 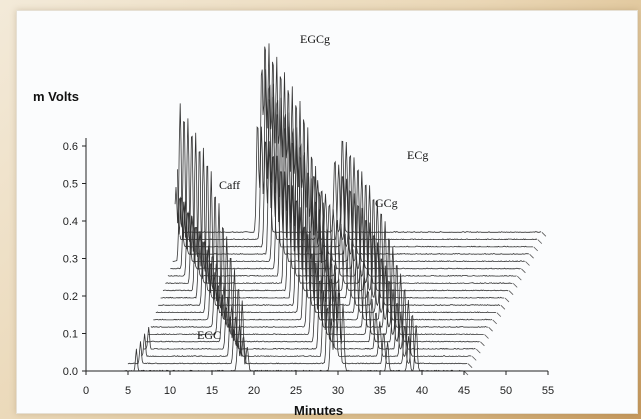 What do you see at coordinates (70, 297) in the screenshot?
I see `y-tick-label: 0.2` at bounding box center [70, 297].